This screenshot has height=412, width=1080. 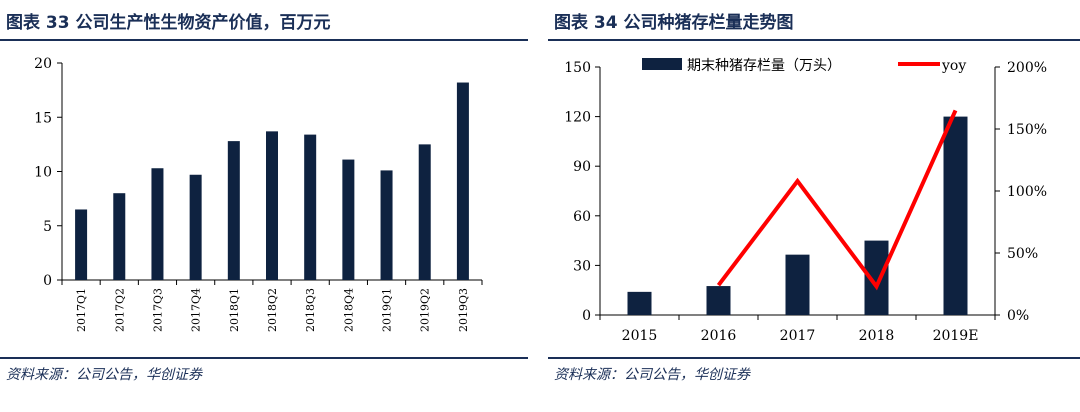 I want to click on x-tick-label: 2015, so click(x=640, y=336).